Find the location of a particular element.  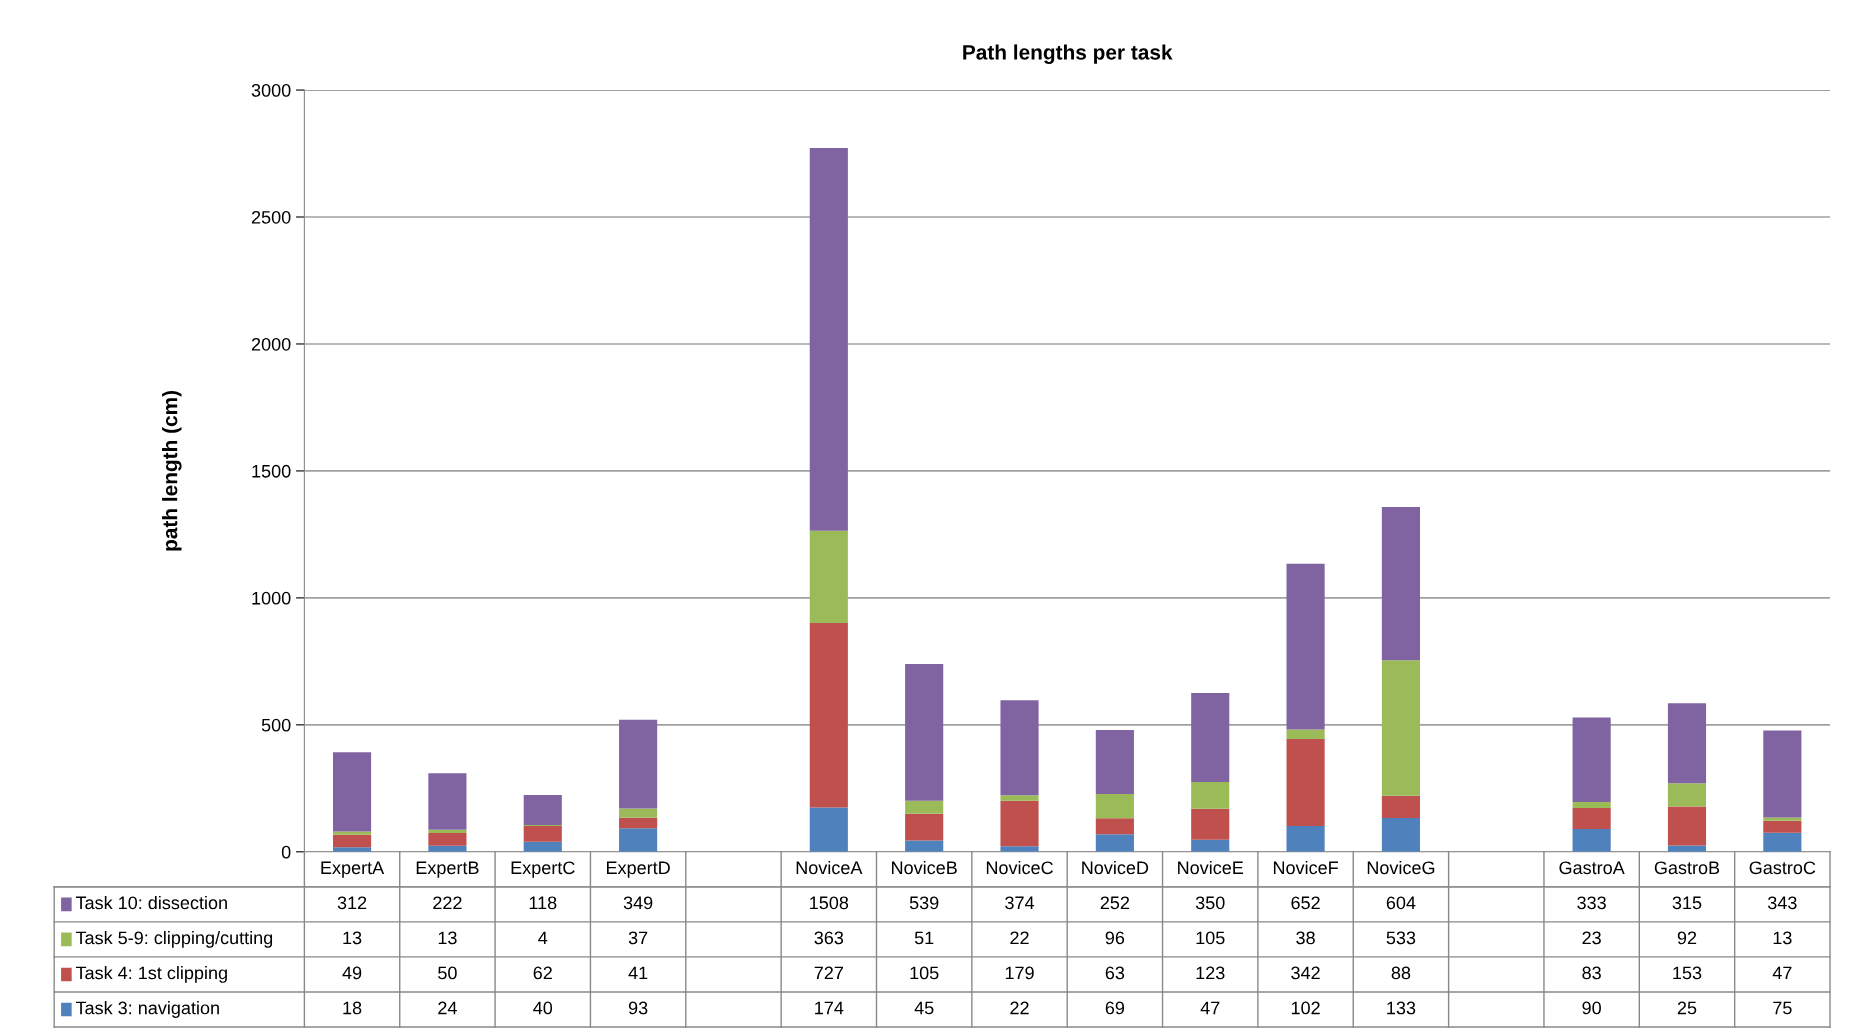

data-label: 533 is located at coordinates (1401, 938).